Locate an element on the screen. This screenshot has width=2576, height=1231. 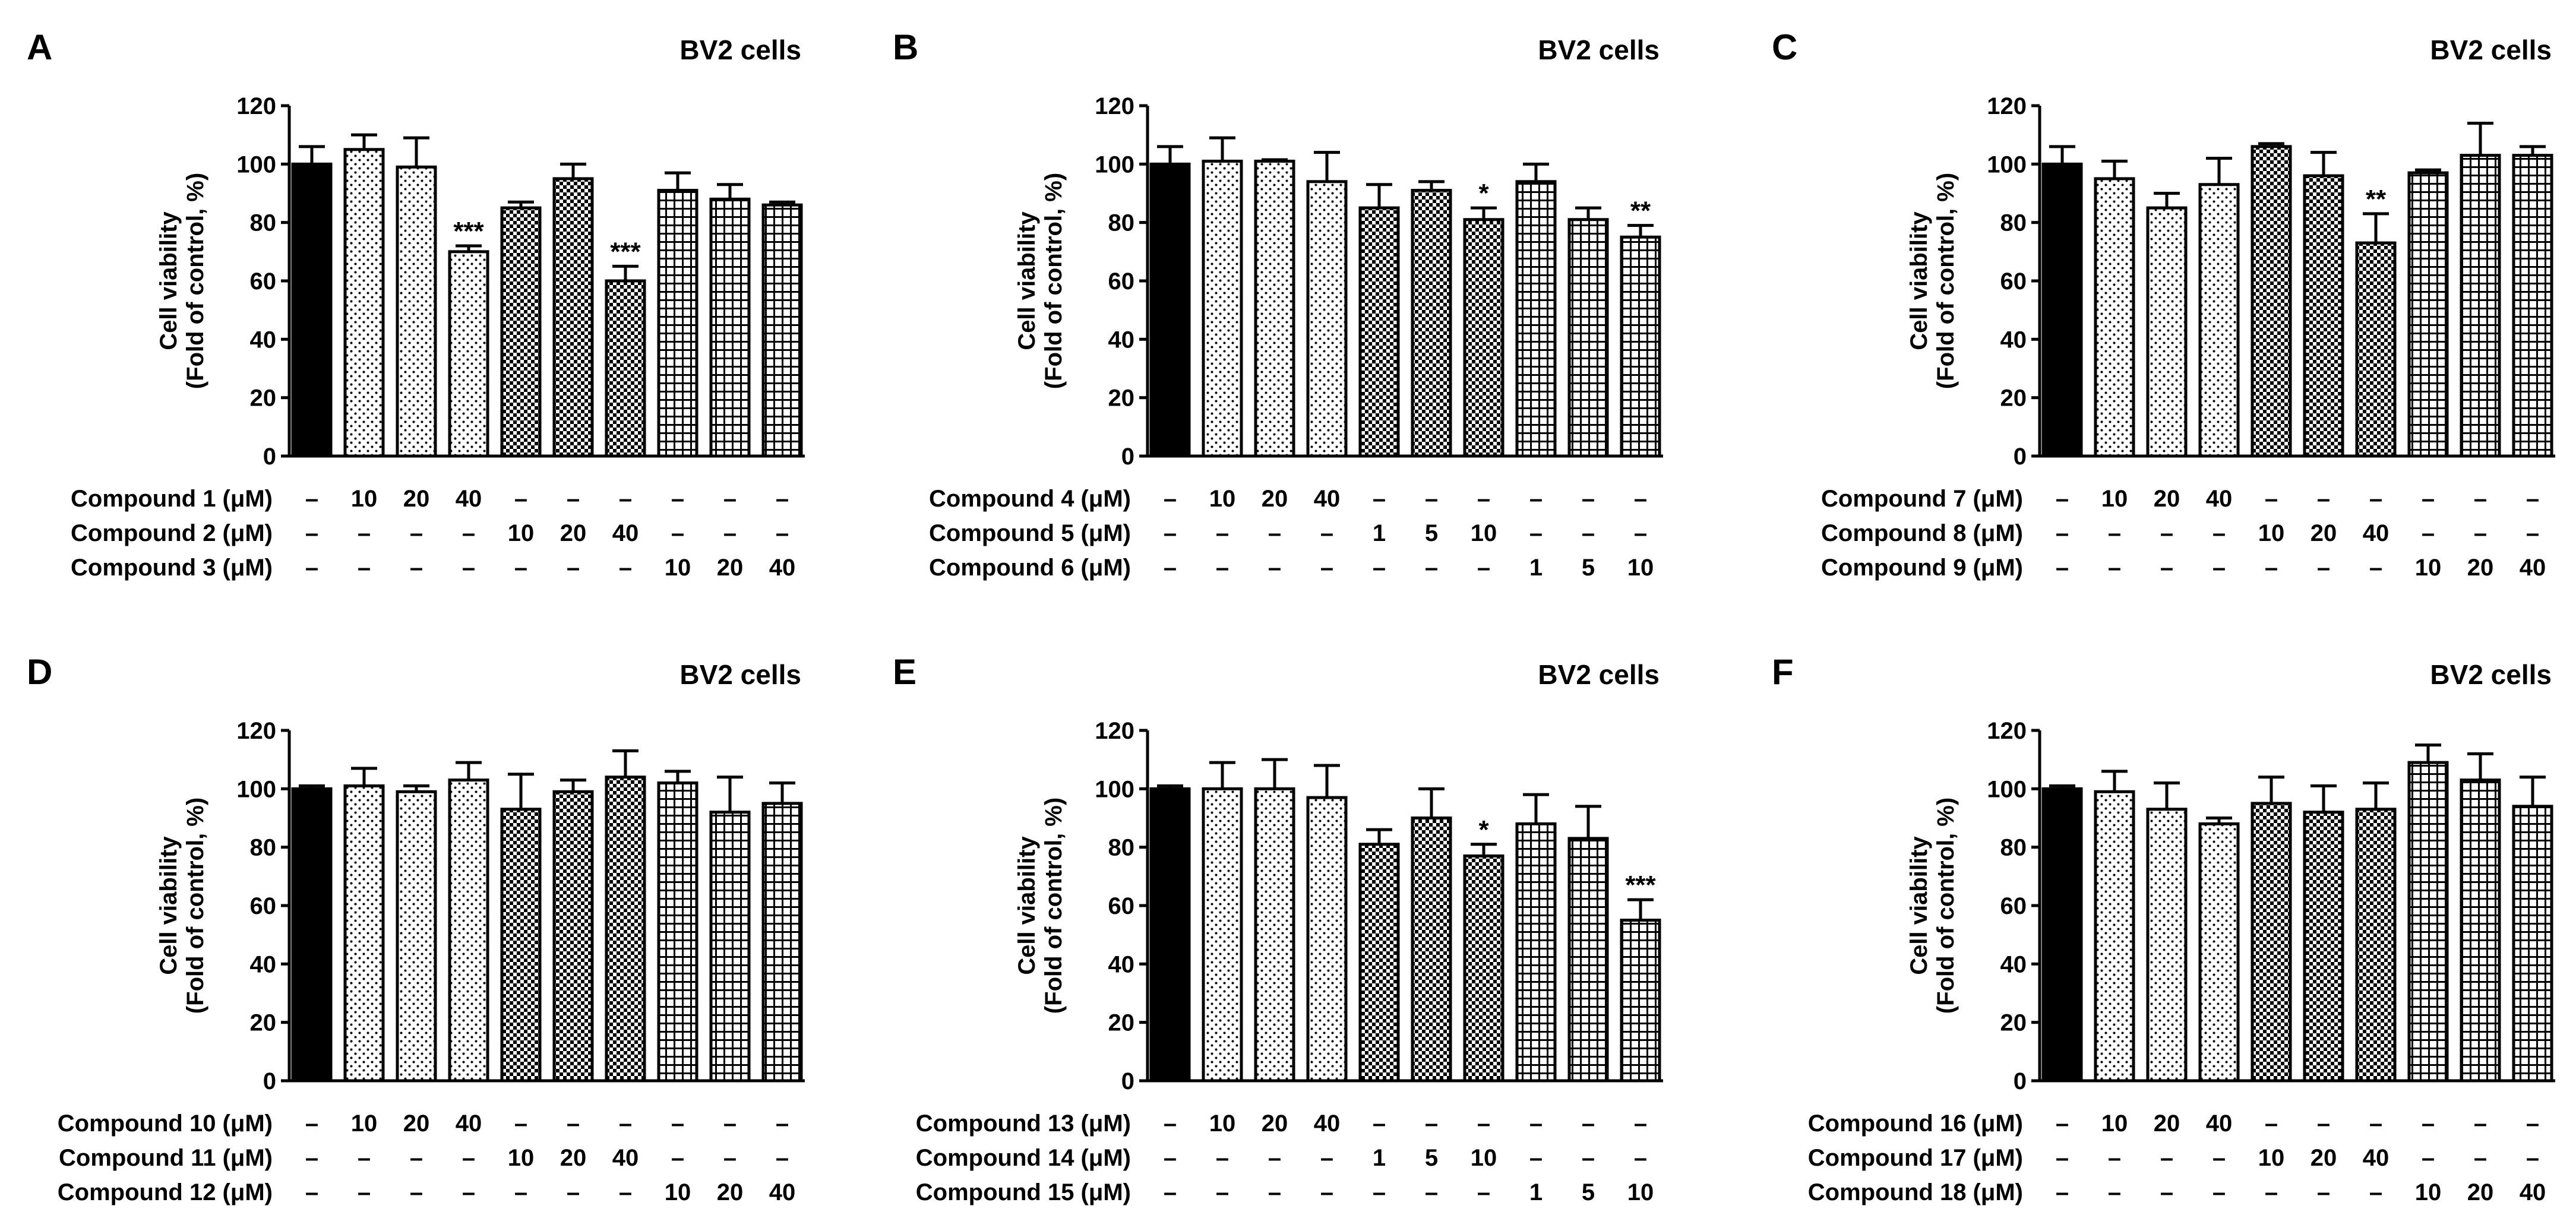
treatment-row-label: Compound 17 (μM) is located at coordinates (1915, 1158).